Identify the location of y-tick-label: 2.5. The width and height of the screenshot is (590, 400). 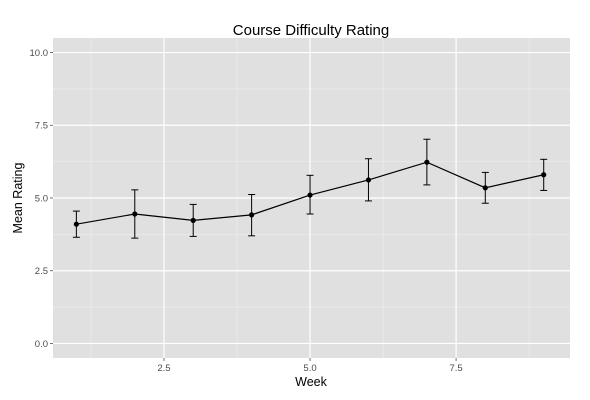
(41, 271).